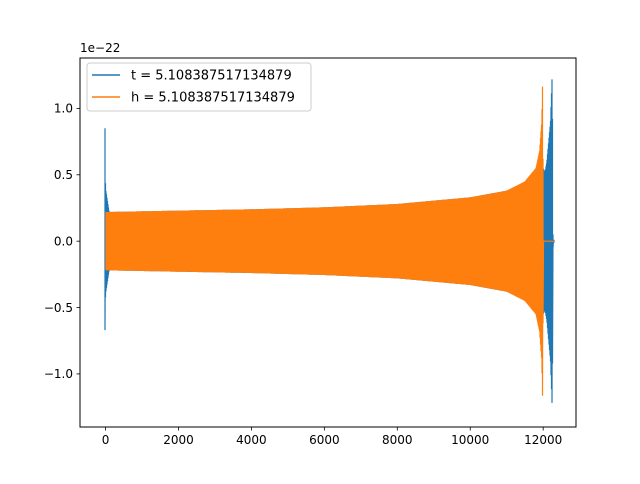 Image resolution: width=640 pixels, height=484 pixels. Describe the element at coordinates (100, 48) in the screenshot. I see `y-offset-label: 1e−22` at that location.